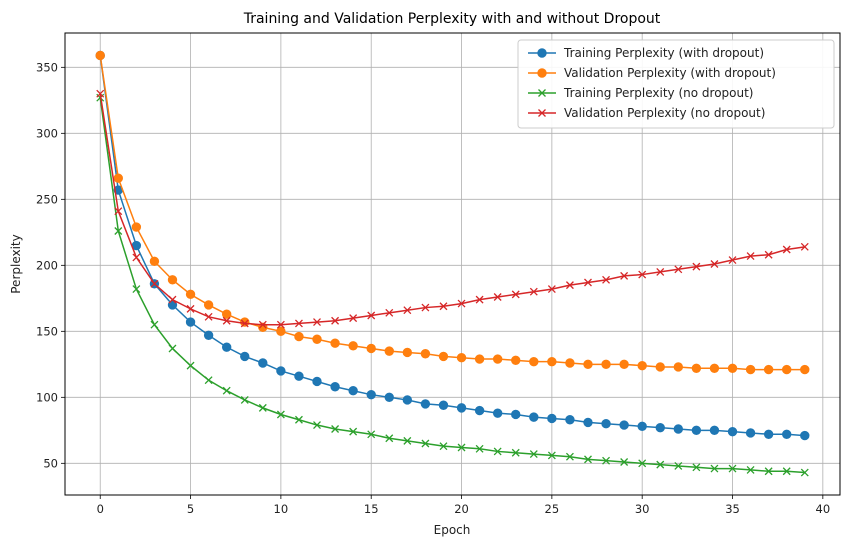 The width and height of the screenshot is (850, 547). Describe the element at coordinates (452, 530) in the screenshot. I see `x-axis-title: Epoch` at that location.